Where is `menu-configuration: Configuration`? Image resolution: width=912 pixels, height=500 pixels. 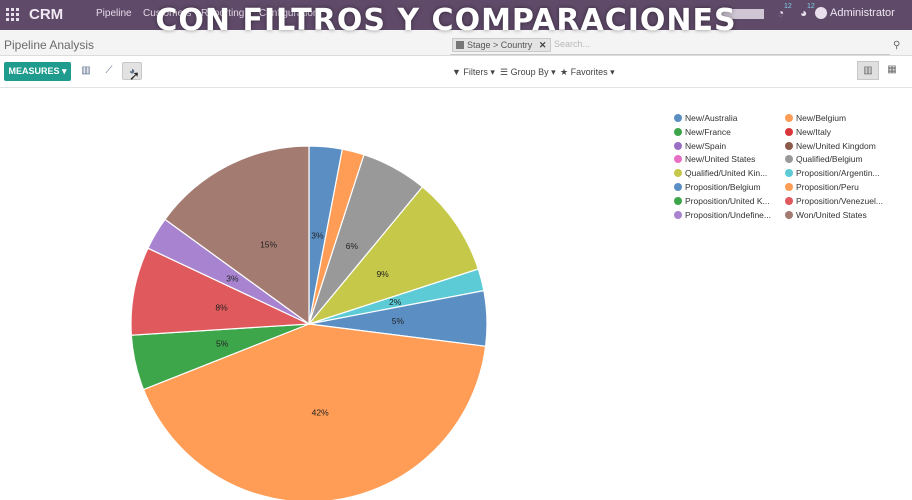 menu-configuration: Configuration is located at coordinates (289, 13).